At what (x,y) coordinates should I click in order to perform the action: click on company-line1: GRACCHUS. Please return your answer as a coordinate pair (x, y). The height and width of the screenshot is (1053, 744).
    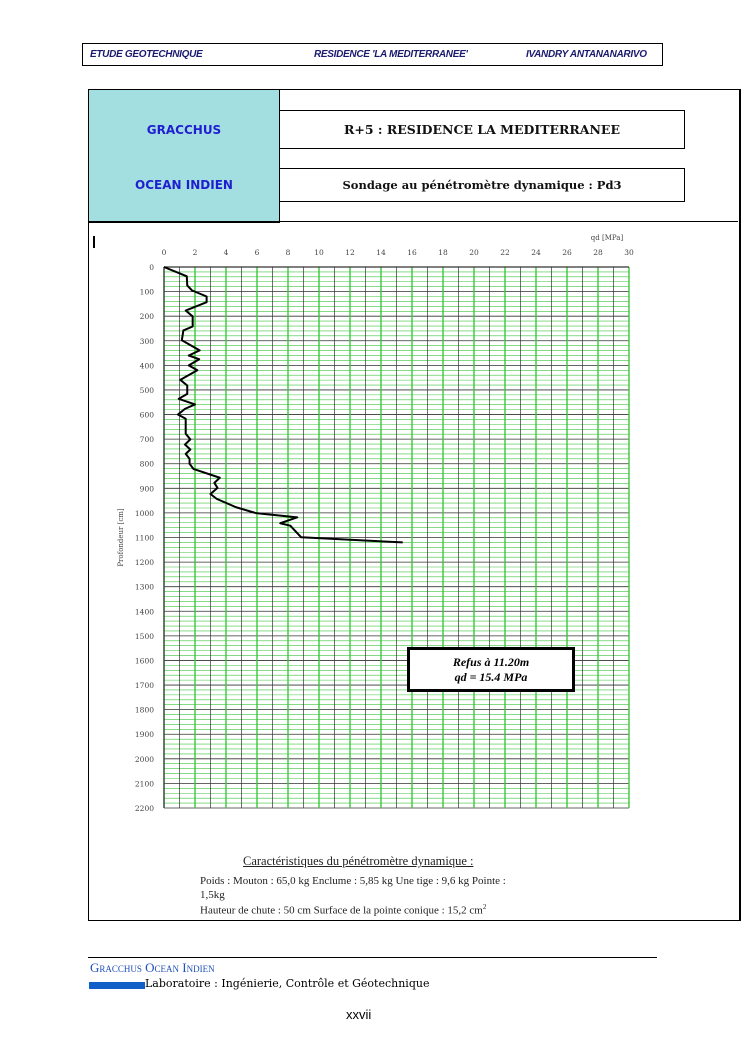
    Looking at the image, I should click on (184, 130).